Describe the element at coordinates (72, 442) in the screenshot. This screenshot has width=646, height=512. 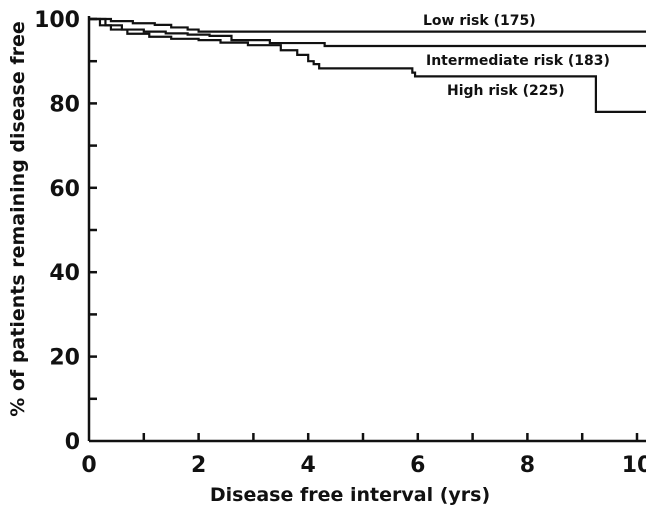
I see `y-tick-label: 0` at that location.